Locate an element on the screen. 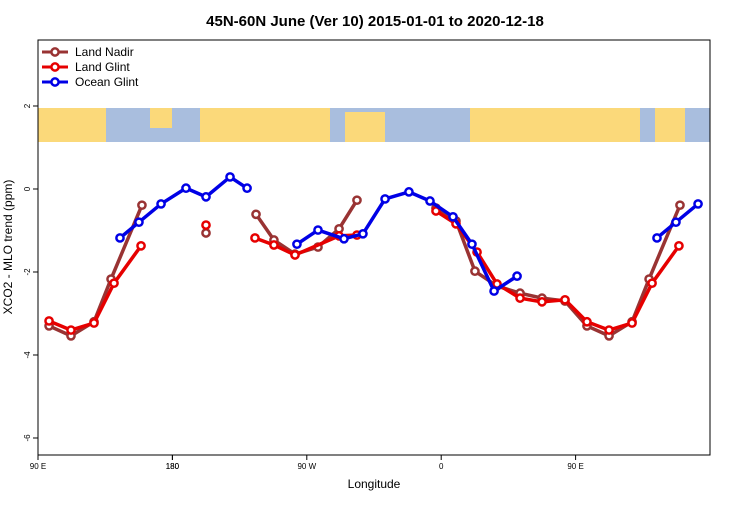  x-tick-label: 90 W is located at coordinates (306, 466).